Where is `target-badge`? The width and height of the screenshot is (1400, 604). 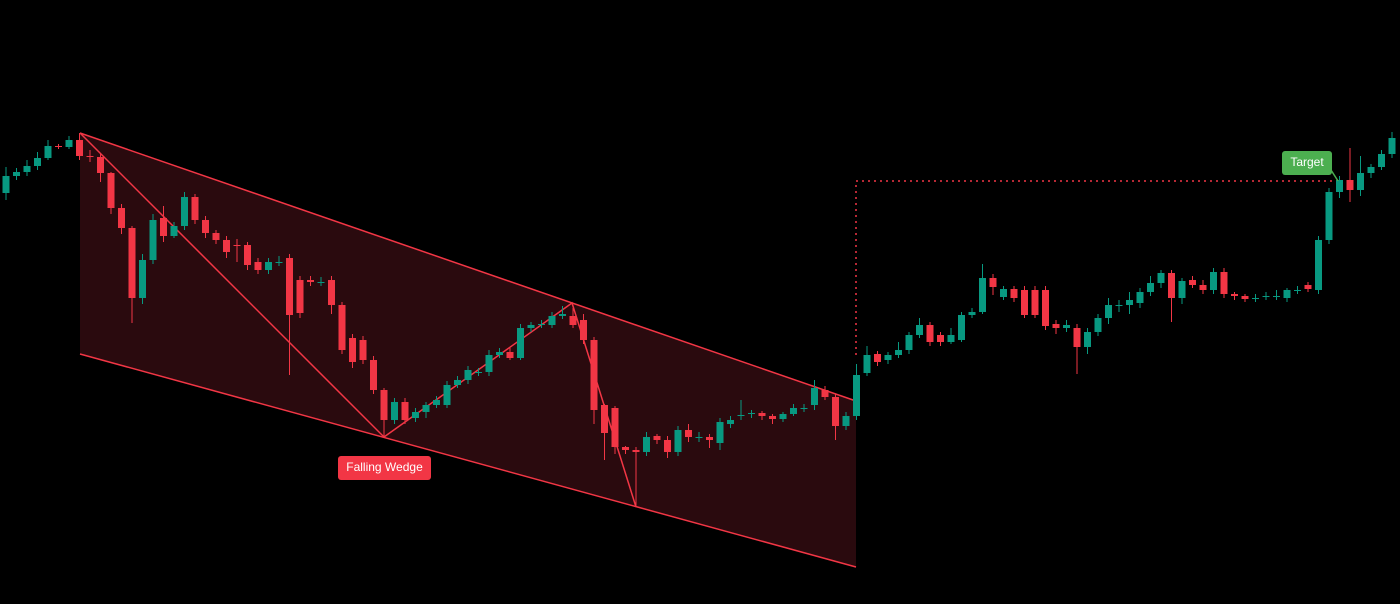 target-badge is located at coordinates (1307, 163).